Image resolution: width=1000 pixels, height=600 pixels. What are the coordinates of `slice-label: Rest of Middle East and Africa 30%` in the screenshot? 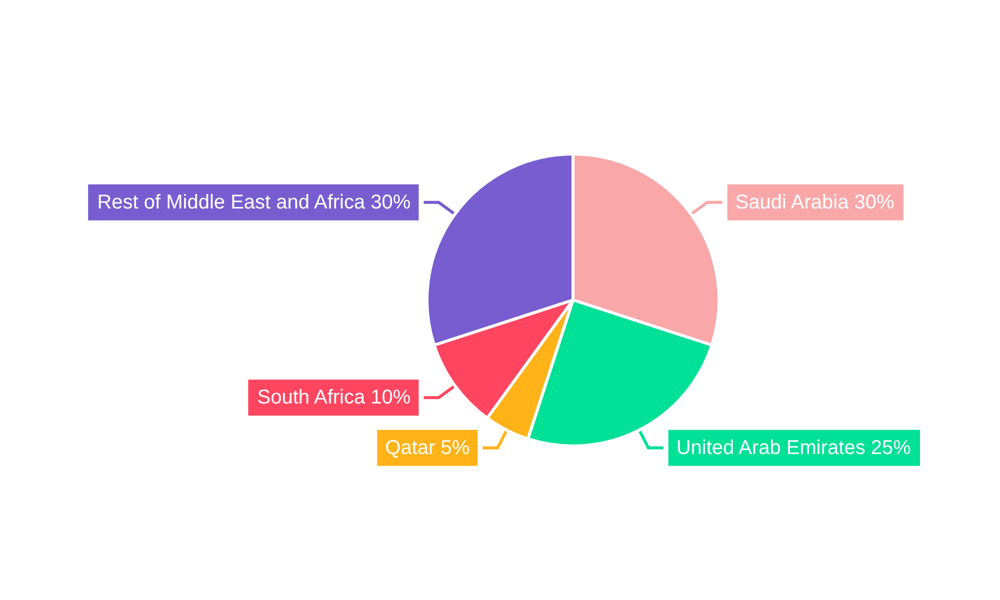 It's located at (254, 202).